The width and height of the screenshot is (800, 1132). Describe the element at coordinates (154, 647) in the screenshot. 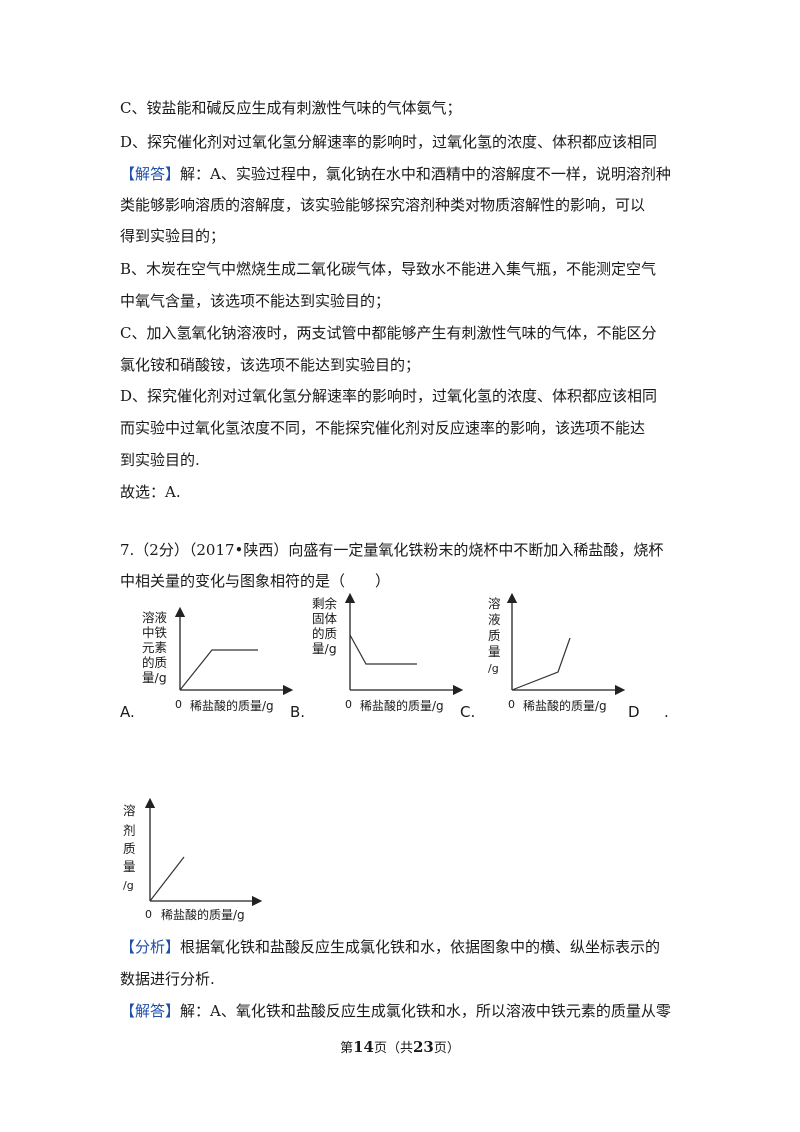

I see `ylabel-line: 元素` at that location.